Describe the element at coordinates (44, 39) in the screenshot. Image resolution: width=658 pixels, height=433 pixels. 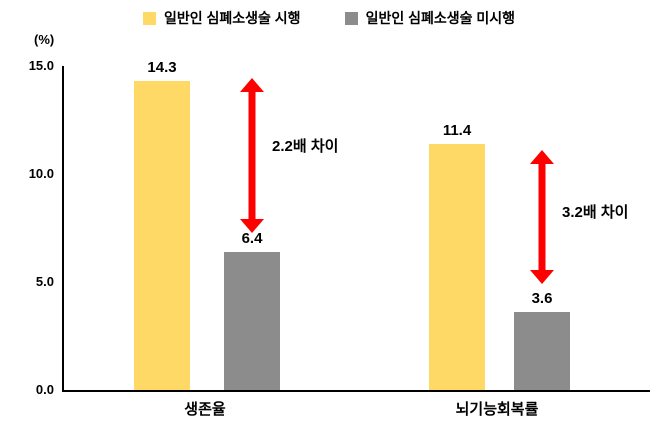
I see `y-axis-unit-label: (%)` at that location.